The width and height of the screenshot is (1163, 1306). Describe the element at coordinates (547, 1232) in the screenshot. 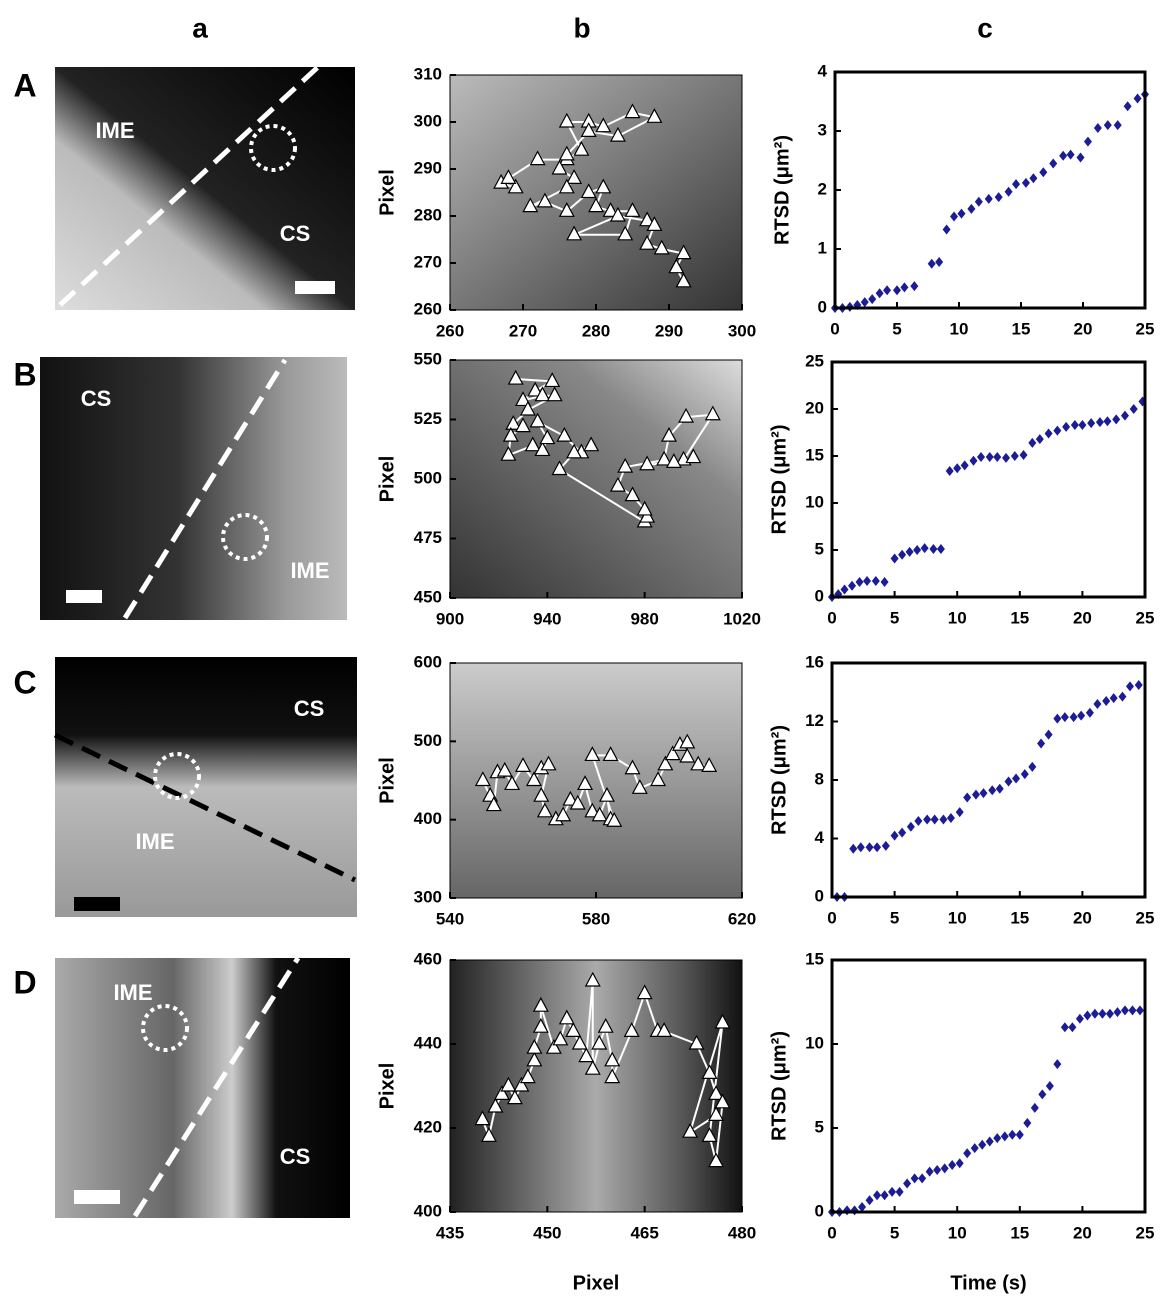

I see `x-tick-label: 450` at that location.